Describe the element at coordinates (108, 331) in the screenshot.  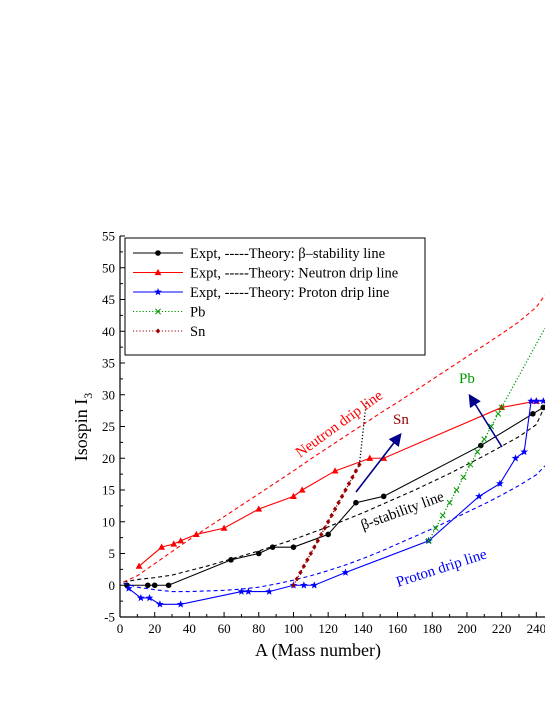
I see `y-tick-label: 40` at that location.